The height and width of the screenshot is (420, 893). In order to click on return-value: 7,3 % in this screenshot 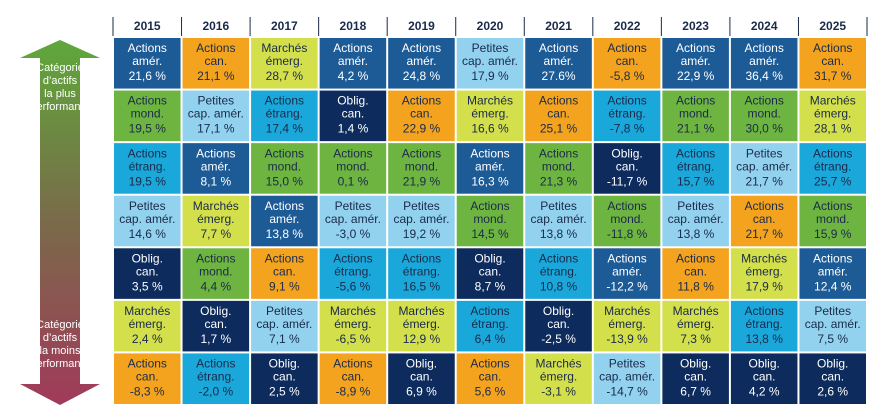, I will do `click(695, 339)`.